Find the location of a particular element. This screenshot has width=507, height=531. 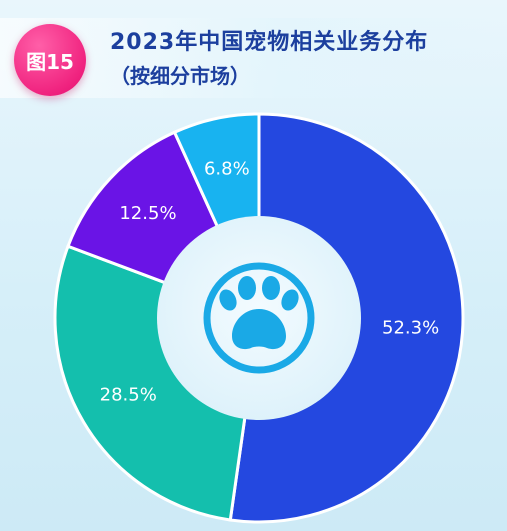

slice-label-2: 28.5% is located at coordinates (128, 395).